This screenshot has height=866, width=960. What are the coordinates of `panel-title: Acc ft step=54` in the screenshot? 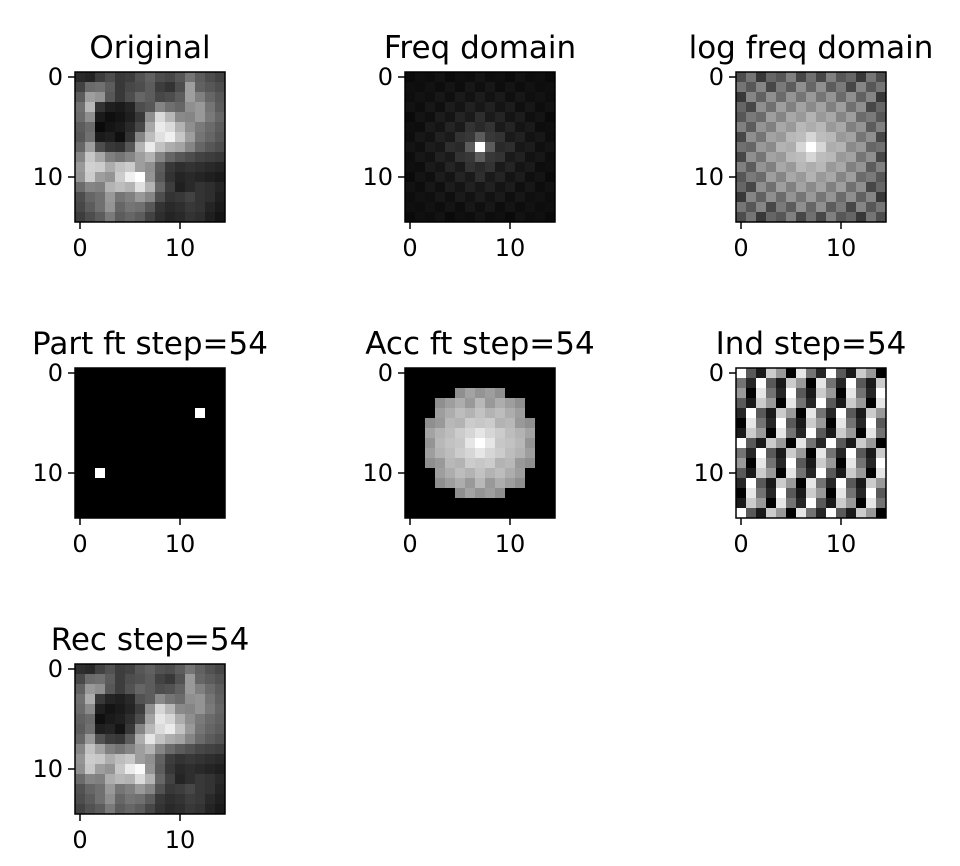 It's located at (479, 344).